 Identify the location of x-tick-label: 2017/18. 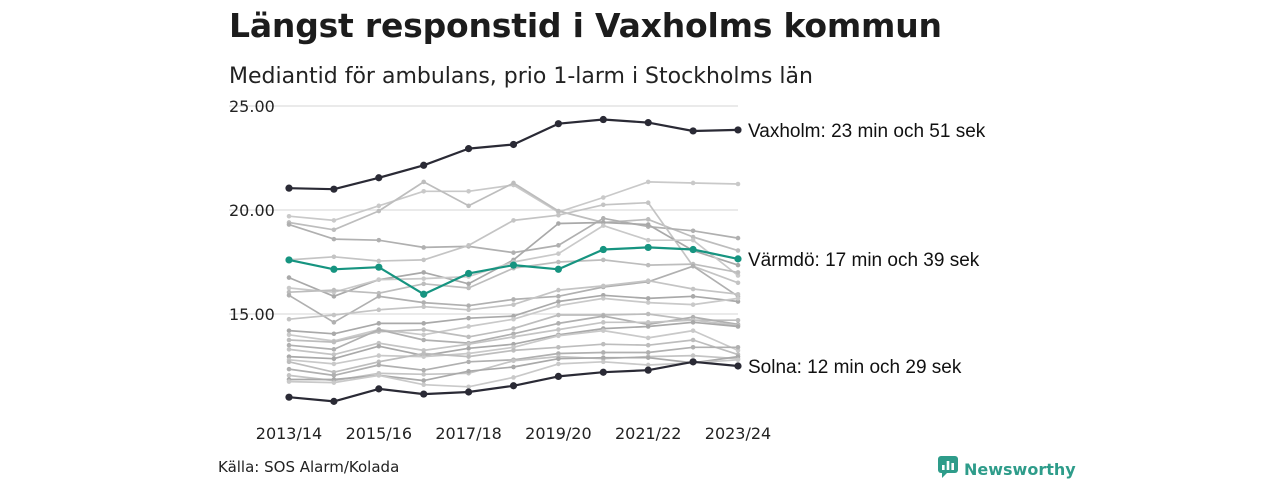
(468, 433).